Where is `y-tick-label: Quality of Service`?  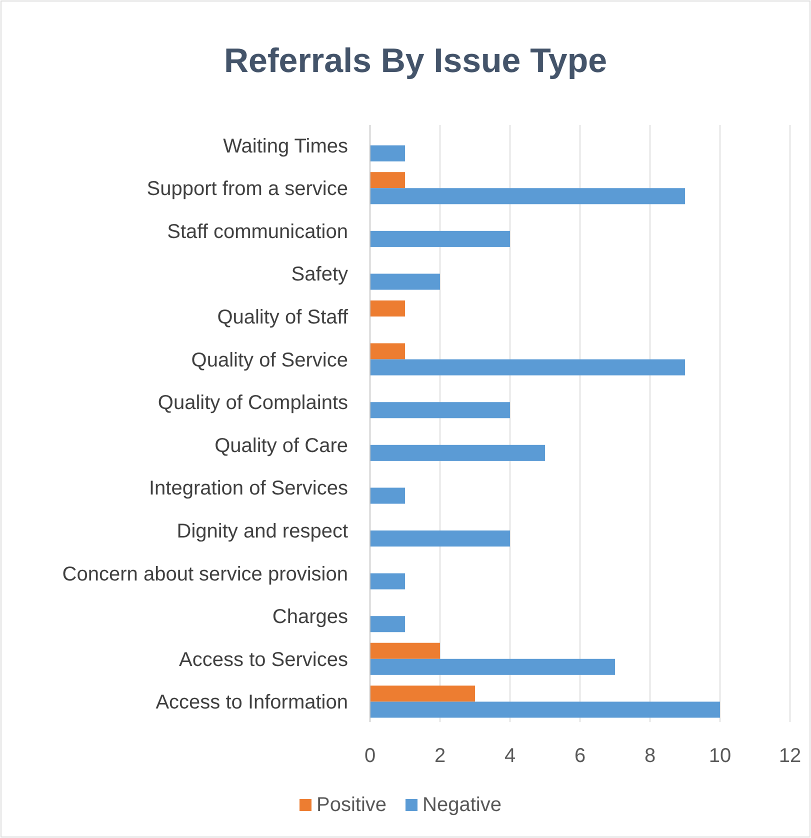 y-tick-label: Quality of Service is located at coordinates (269, 360).